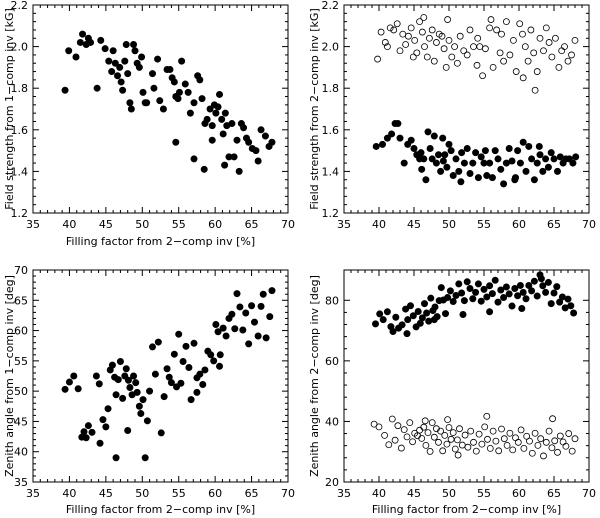 This screenshot has height=518, width=600. I want to click on x-tick-label: 50, so click(449, 224).